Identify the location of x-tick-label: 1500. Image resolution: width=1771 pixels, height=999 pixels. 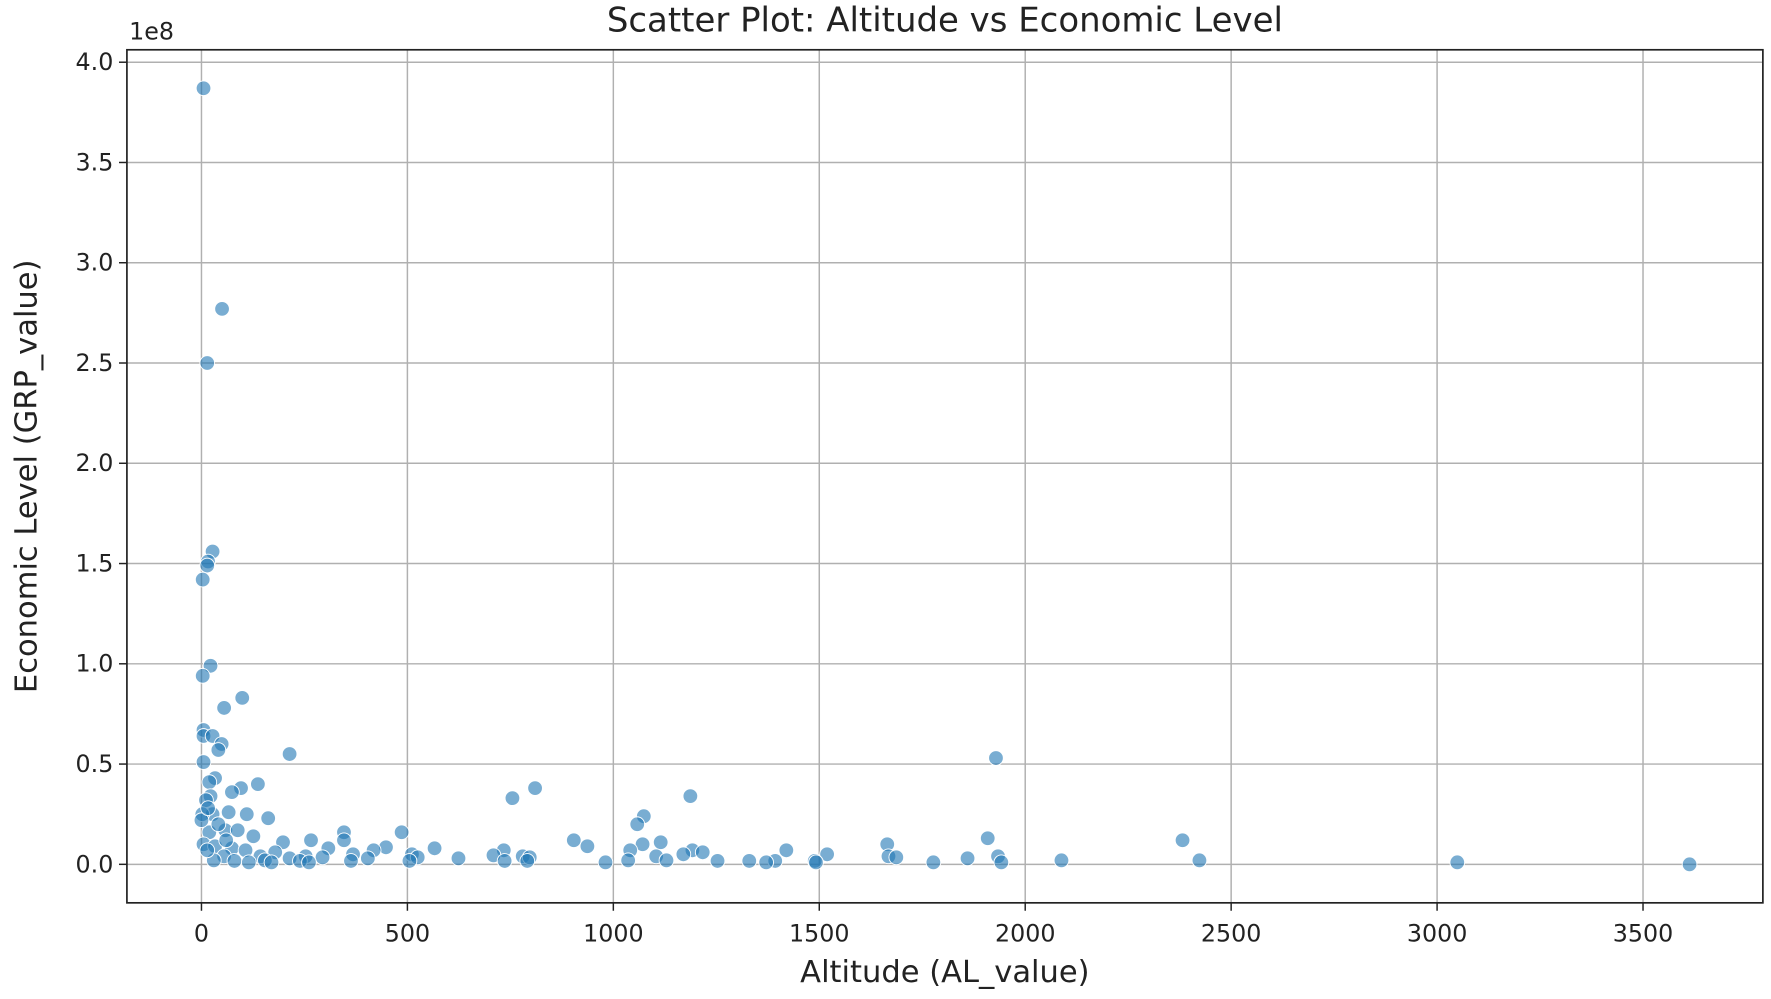
(819, 933).